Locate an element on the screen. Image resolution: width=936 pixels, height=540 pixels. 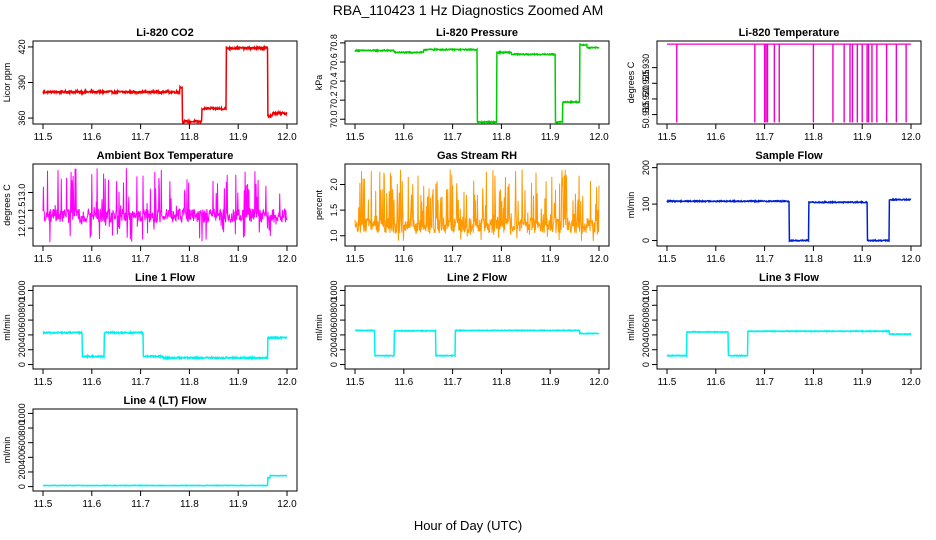
panel-title: Line 4 (LT) Flow is located at coordinates (165, 401).